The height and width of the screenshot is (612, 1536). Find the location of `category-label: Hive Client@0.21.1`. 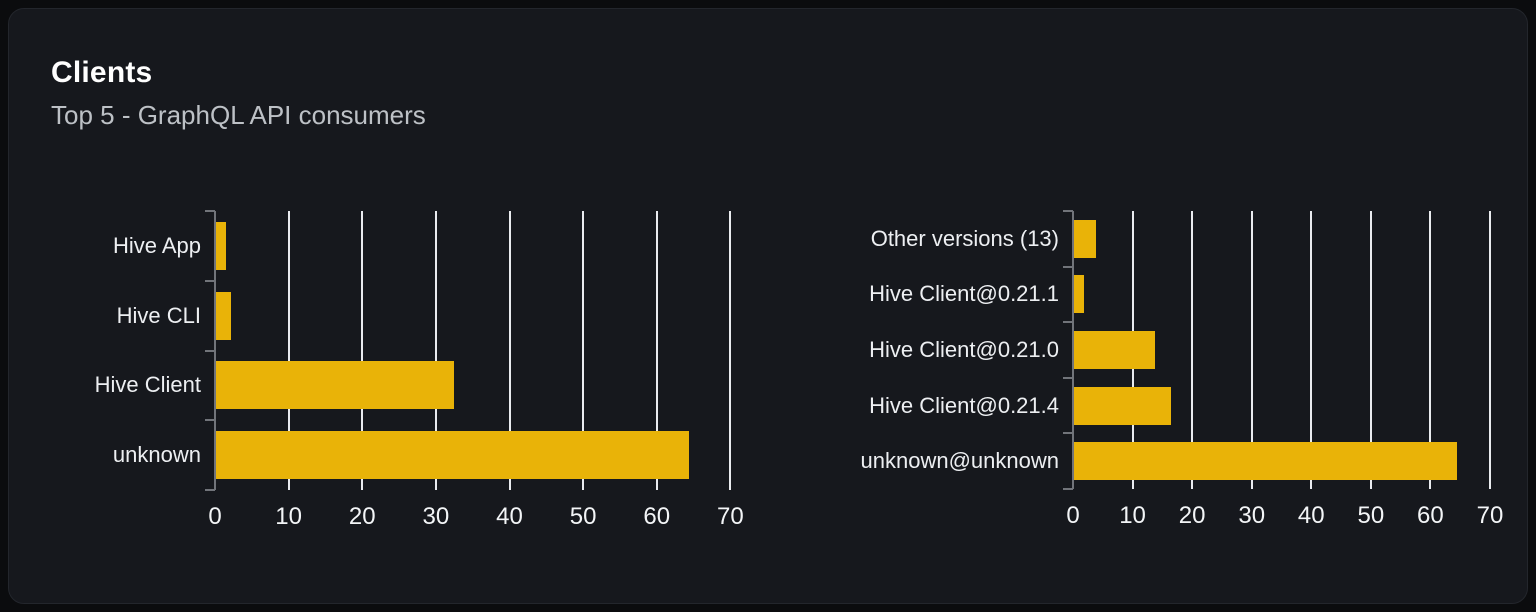

category-label: Hive Client@0.21.1 is located at coordinates (964, 294).